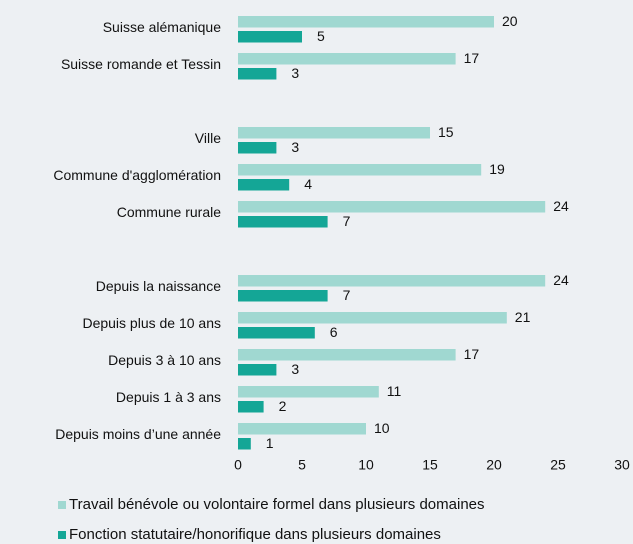  Describe the element at coordinates (169, 212) in the screenshot. I see `y-tick-label: Commune rurale` at that location.